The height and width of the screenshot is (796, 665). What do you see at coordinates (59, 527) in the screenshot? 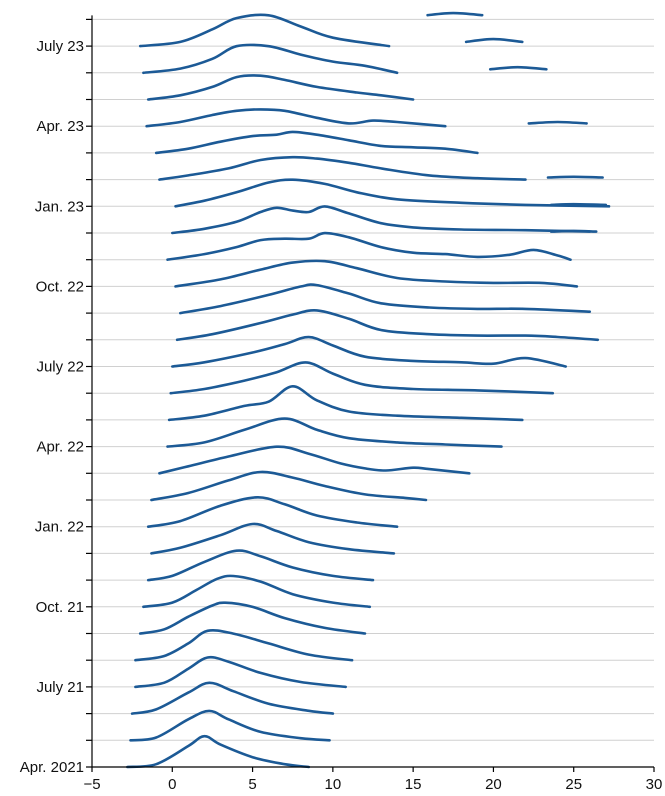
I see `y-tick-label: Jan. 22` at bounding box center [59, 527].